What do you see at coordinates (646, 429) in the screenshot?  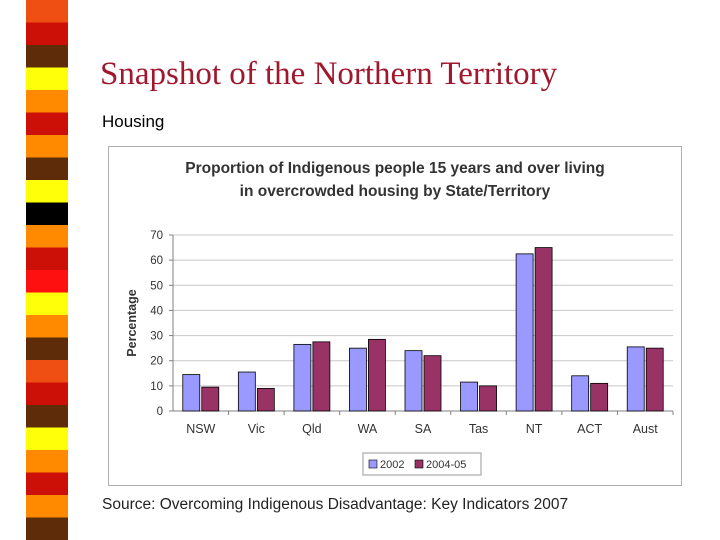 I see `x-tick-label: Aust` at bounding box center [646, 429].